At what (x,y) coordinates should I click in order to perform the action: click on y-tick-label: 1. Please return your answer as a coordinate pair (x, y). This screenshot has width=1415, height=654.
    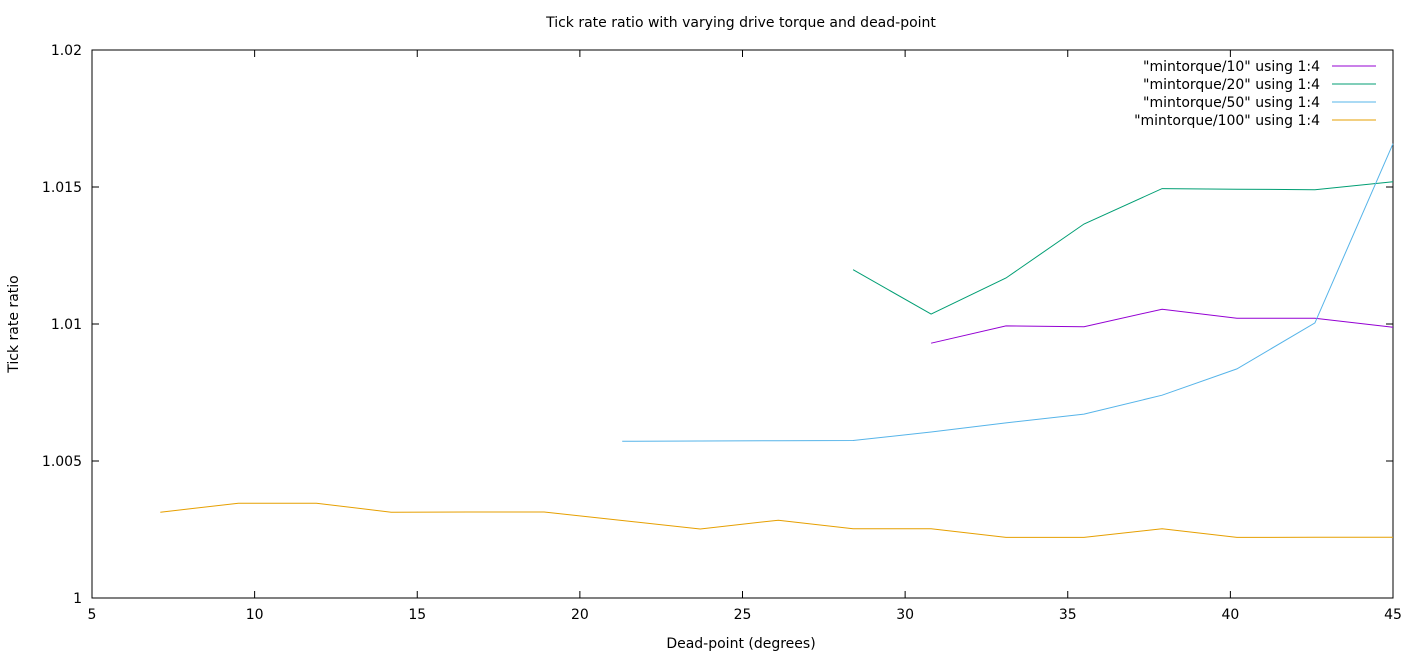
    Looking at the image, I should click on (77, 599).